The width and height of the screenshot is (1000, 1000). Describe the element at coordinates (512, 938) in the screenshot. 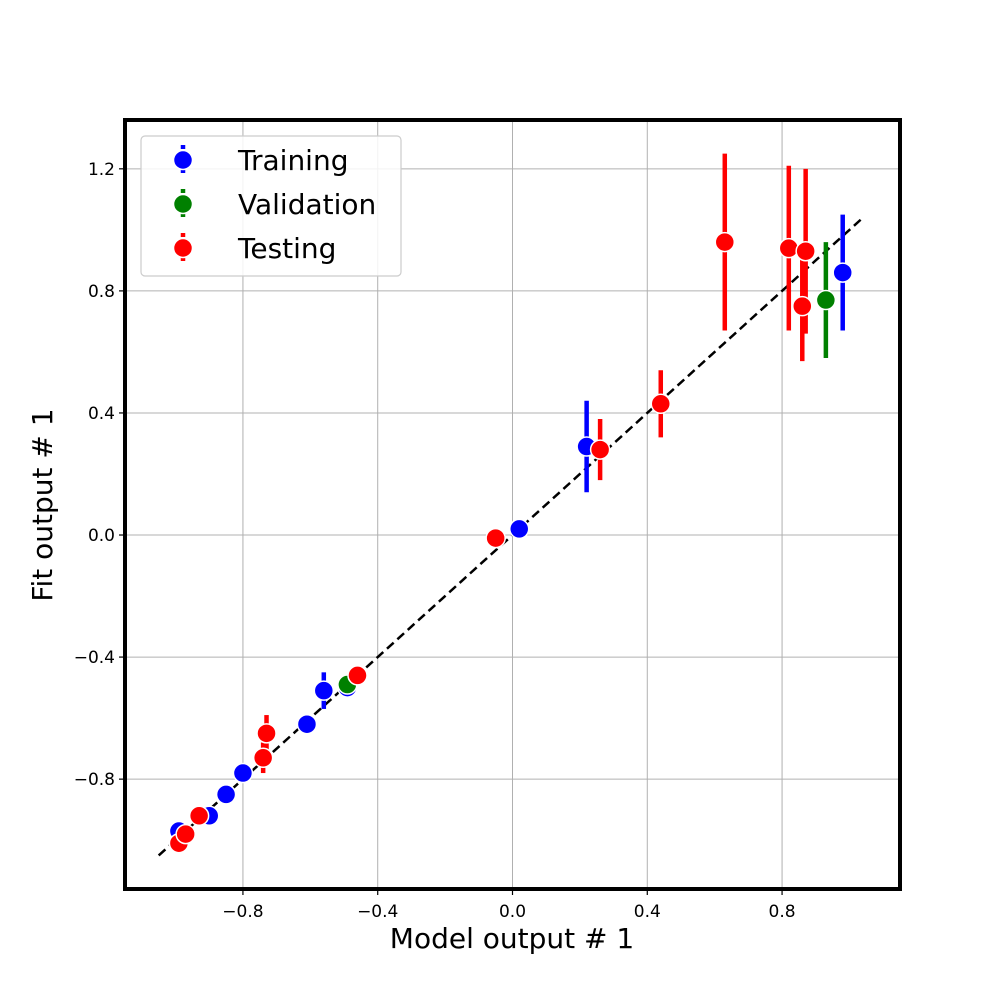

I see `x-axis-label: Model output # 1` at that location.